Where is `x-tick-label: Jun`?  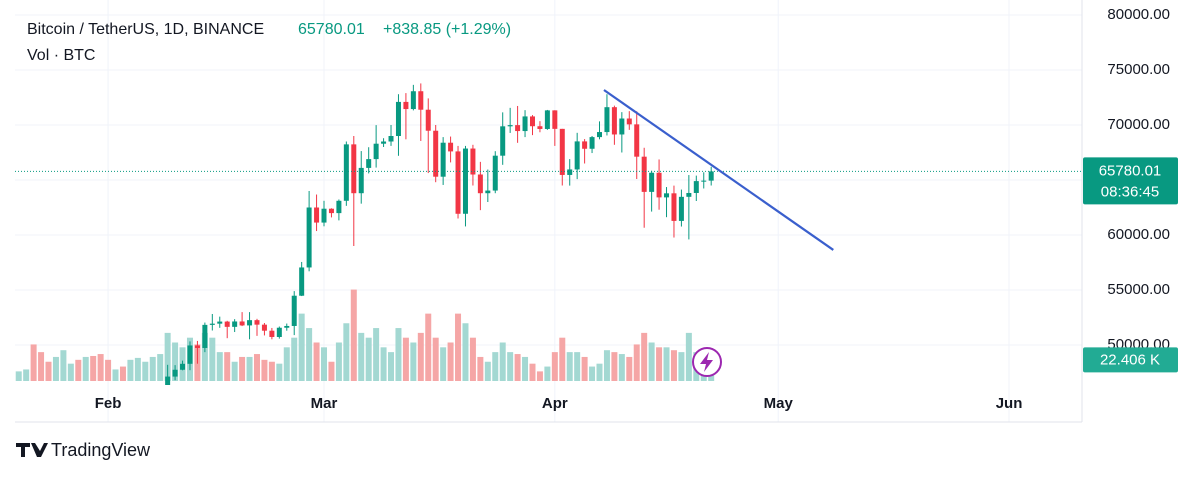 x-tick-label: Jun is located at coordinates (1009, 403).